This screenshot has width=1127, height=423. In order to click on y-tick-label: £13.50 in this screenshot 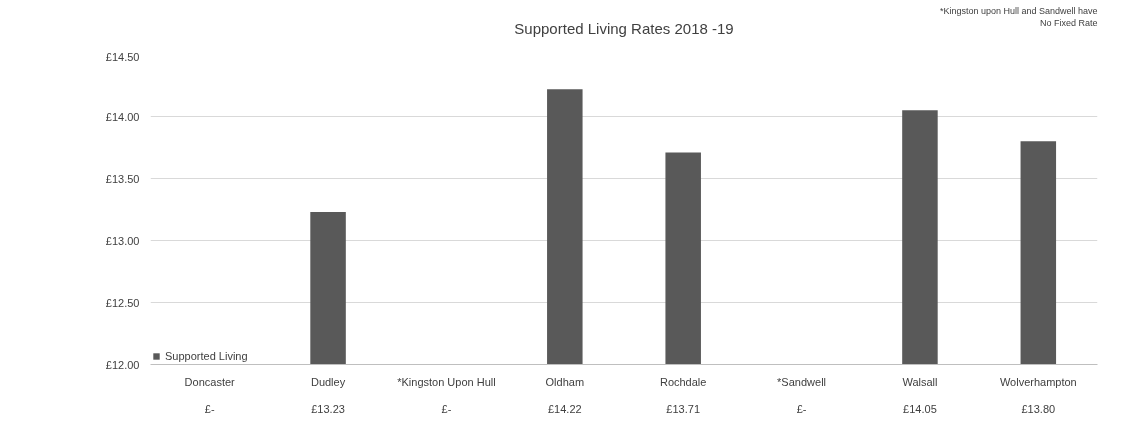, I will do `click(122, 178)`.